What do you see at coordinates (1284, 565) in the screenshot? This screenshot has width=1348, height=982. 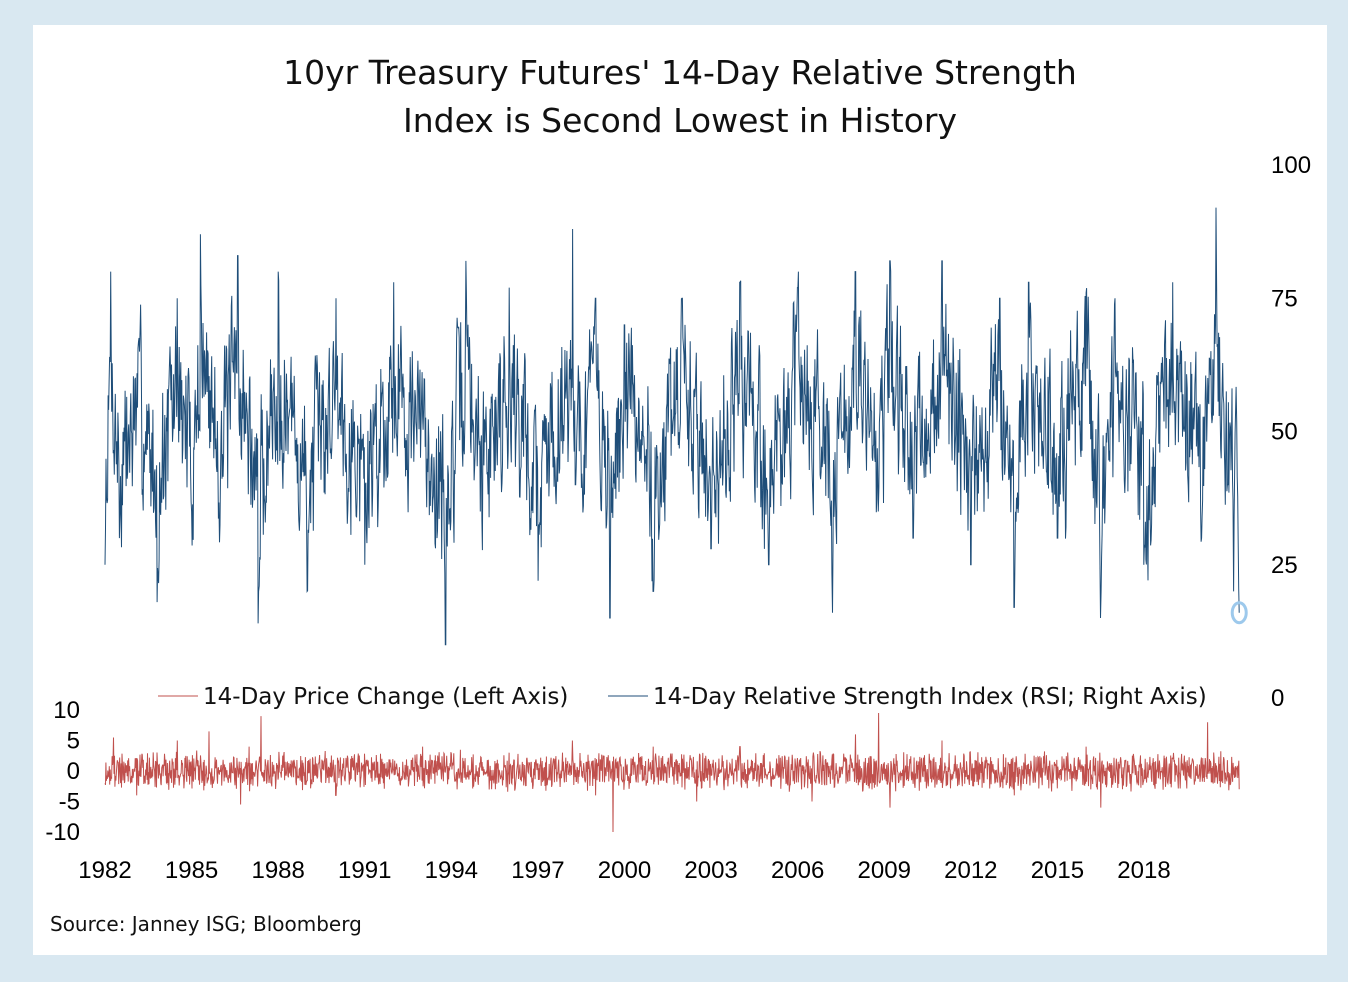 I see `right-axis-tick-label: 25` at bounding box center [1284, 565].